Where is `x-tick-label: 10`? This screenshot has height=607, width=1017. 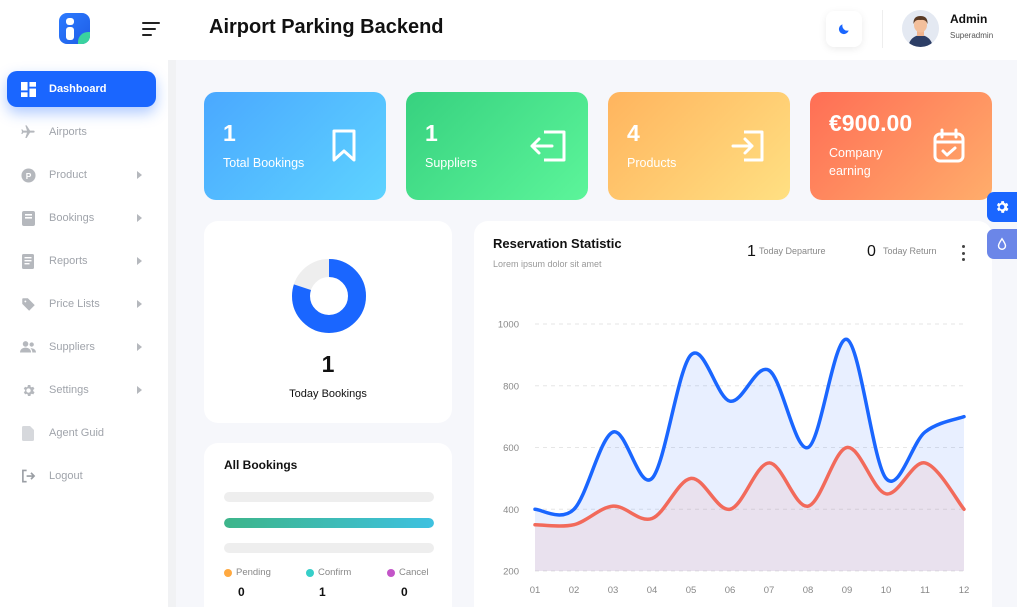
x-tick-label: 10 is located at coordinates (886, 590).